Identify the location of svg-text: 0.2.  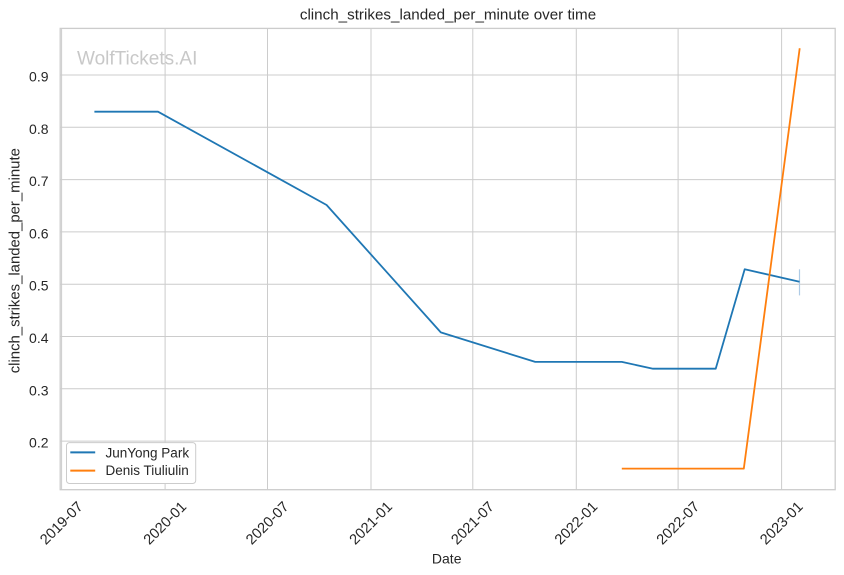
(39, 443).